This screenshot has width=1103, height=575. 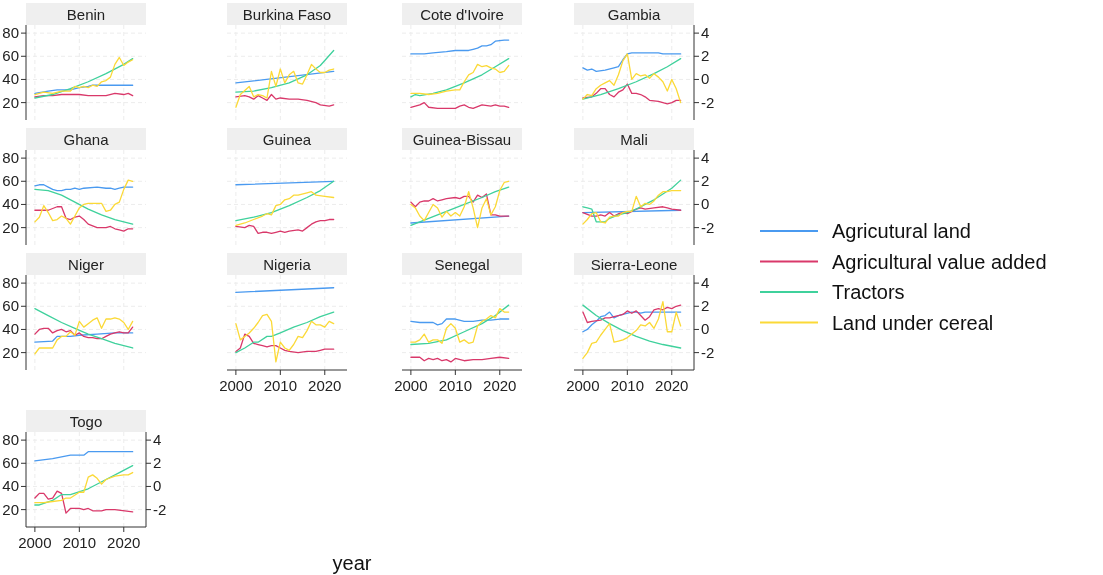 What do you see at coordinates (86, 421) in the screenshot?
I see `chart-title: Togo` at bounding box center [86, 421].